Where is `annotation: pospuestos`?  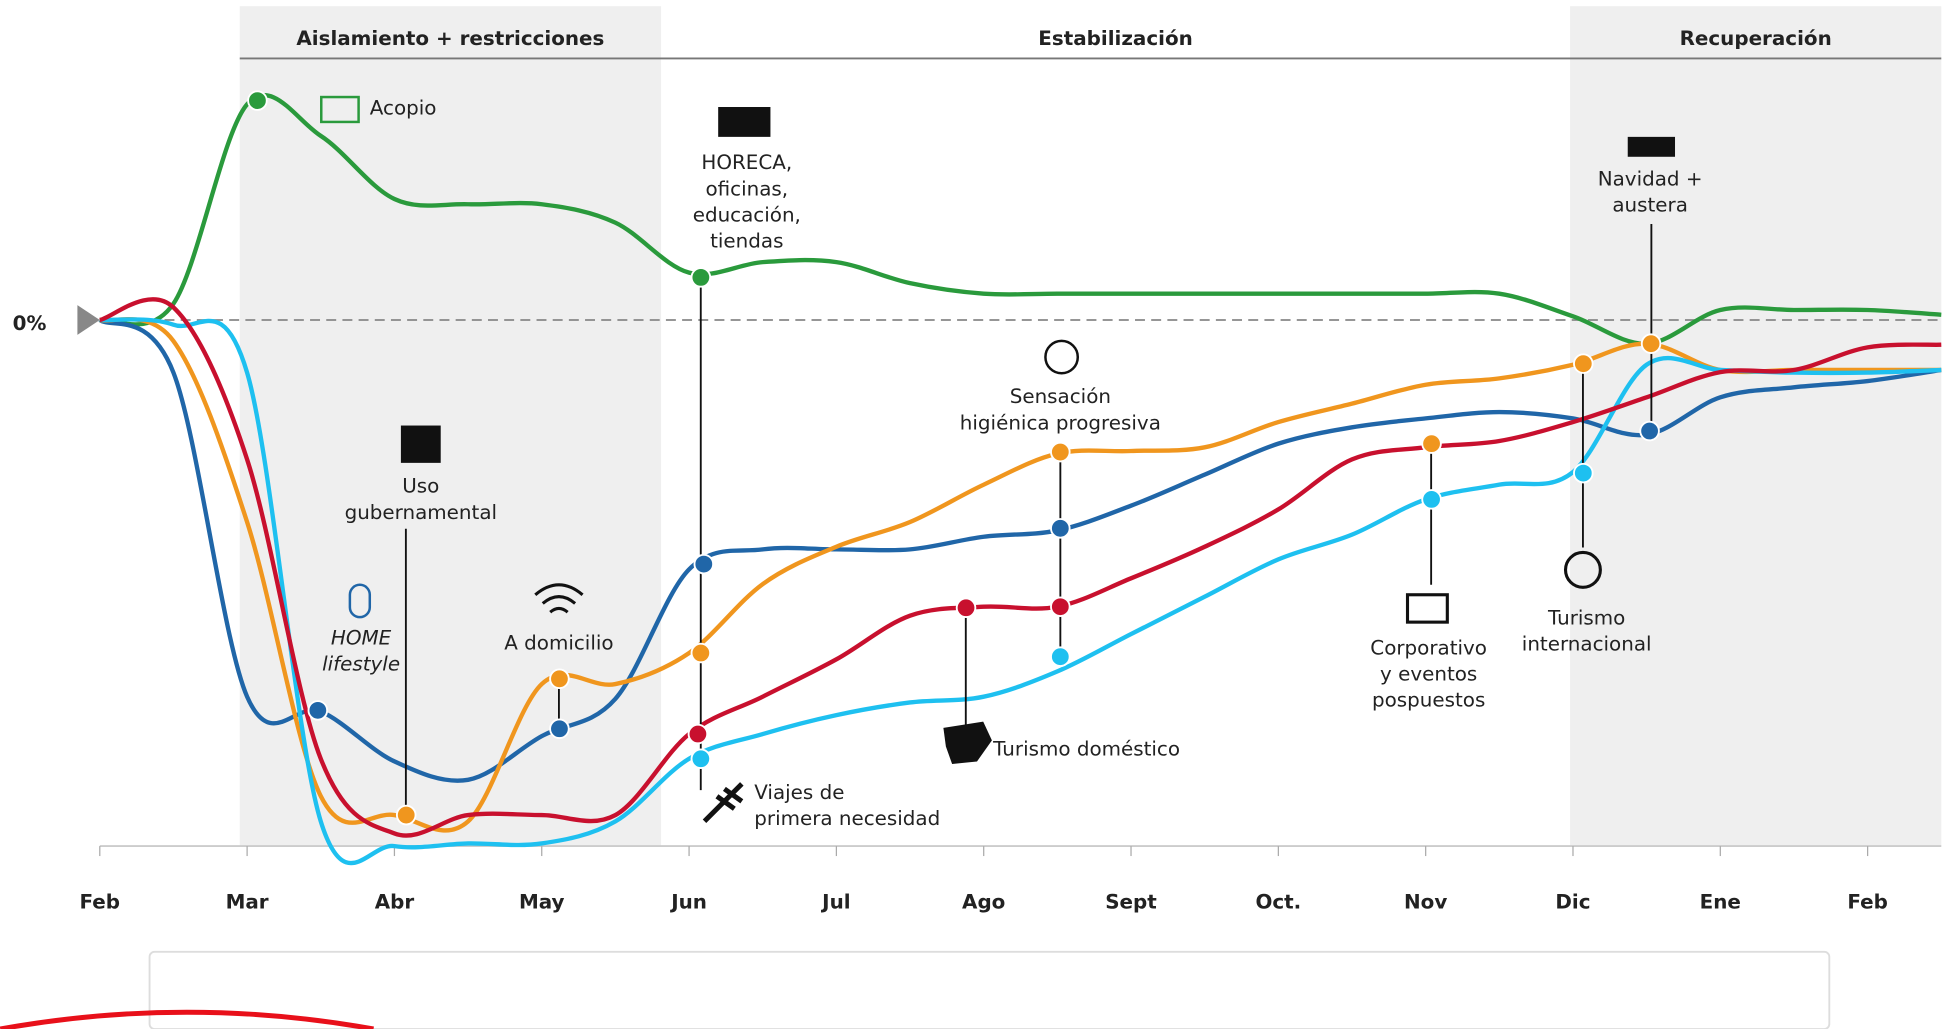
annotation: pospuestos is located at coordinates (1428, 700).